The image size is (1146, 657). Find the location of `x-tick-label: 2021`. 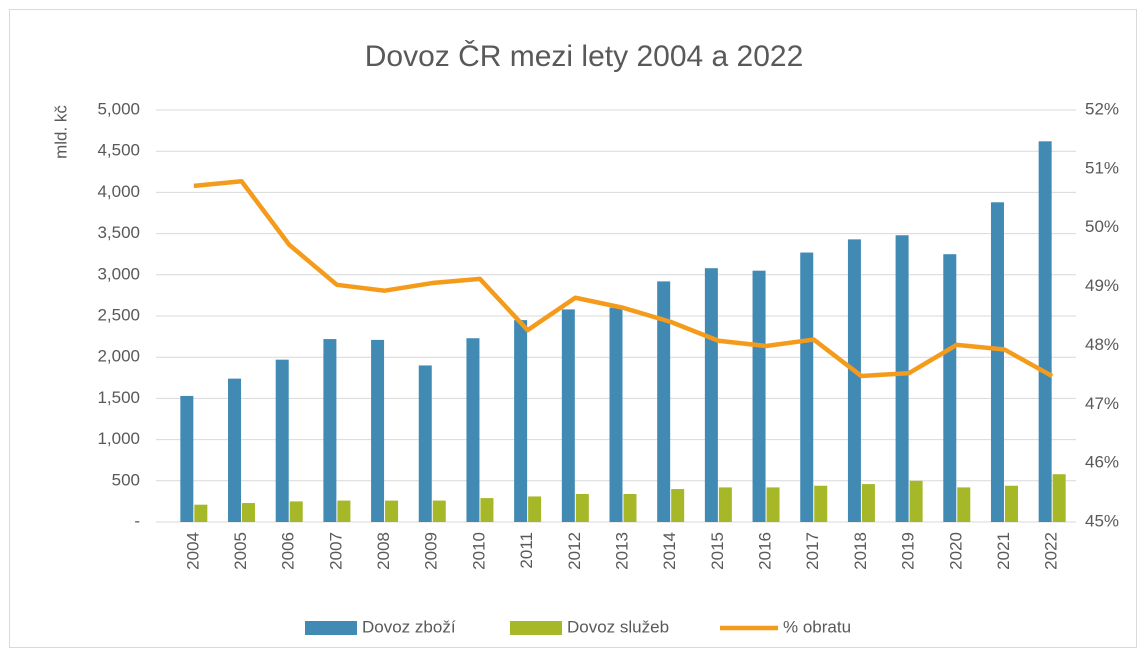

x-tick-label: 2021 is located at coordinates (1003, 551).